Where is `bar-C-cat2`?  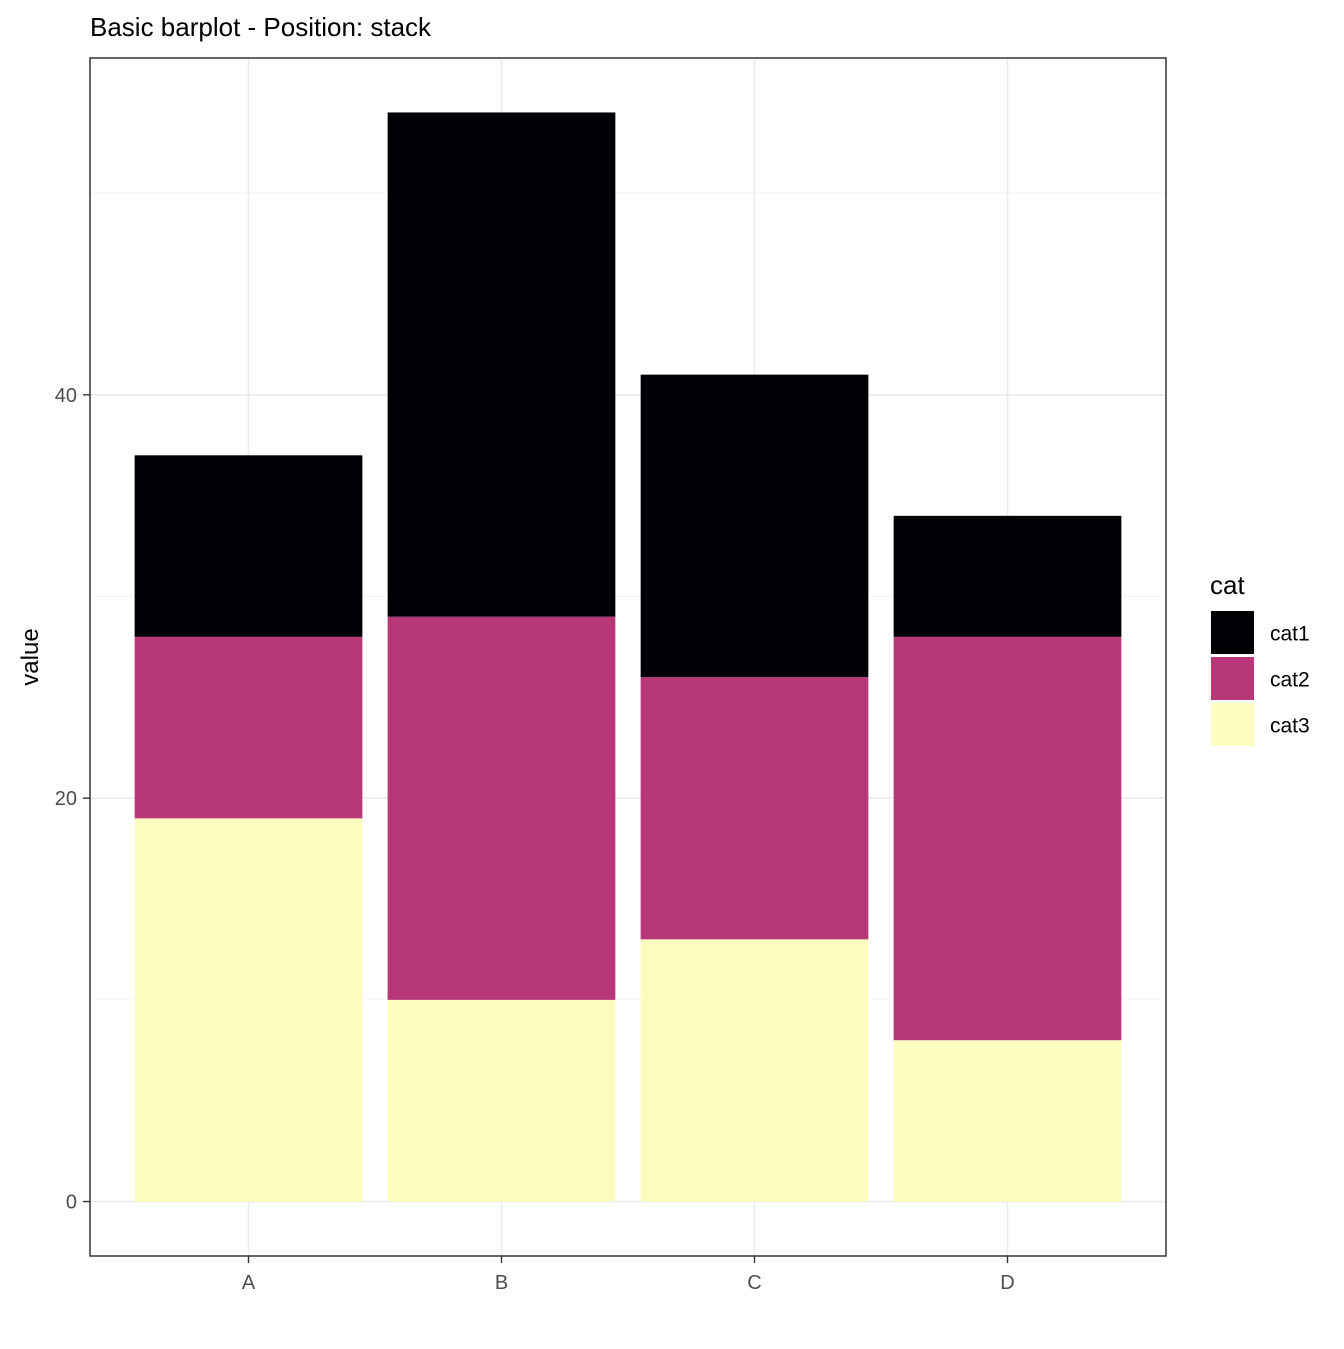
bar-C-cat2 is located at coordinates (754, 808).